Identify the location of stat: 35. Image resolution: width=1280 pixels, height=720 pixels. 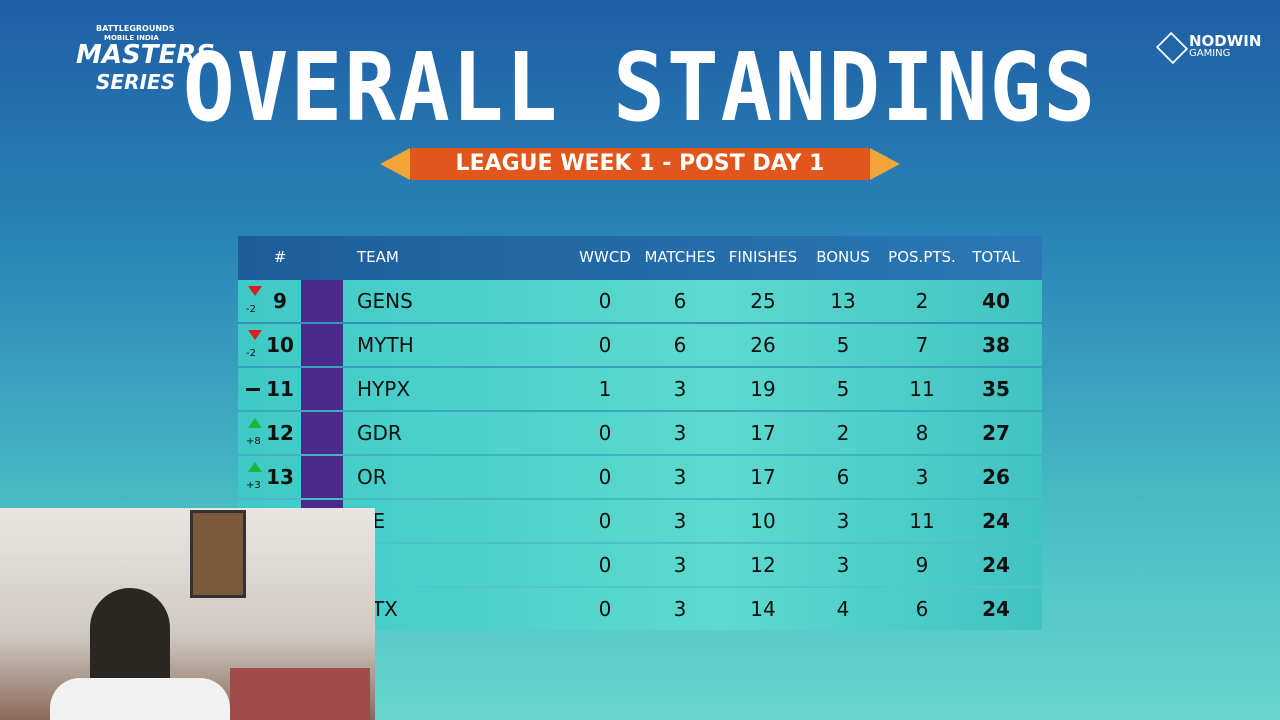
(996, 389).